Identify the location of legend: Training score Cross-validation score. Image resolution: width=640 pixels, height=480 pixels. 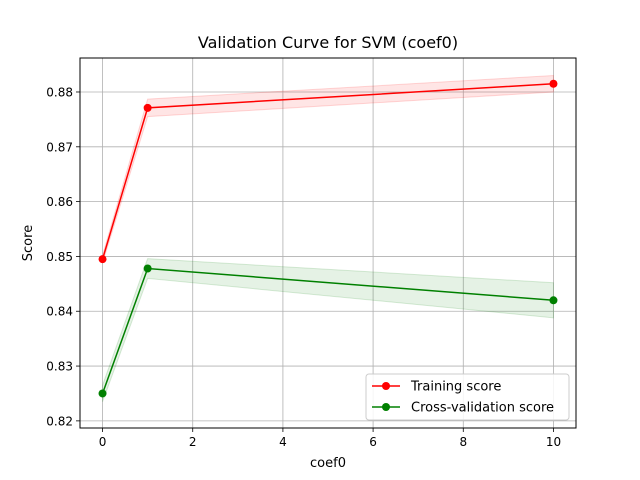
(467, 397).